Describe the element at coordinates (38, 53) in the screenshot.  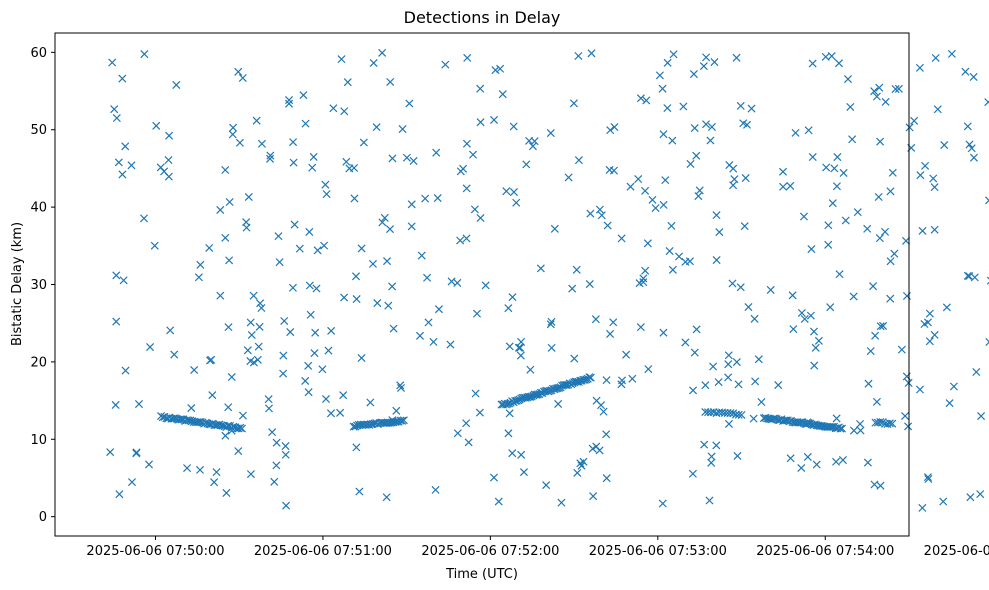
I see `y-tick-label: 60` at that location.